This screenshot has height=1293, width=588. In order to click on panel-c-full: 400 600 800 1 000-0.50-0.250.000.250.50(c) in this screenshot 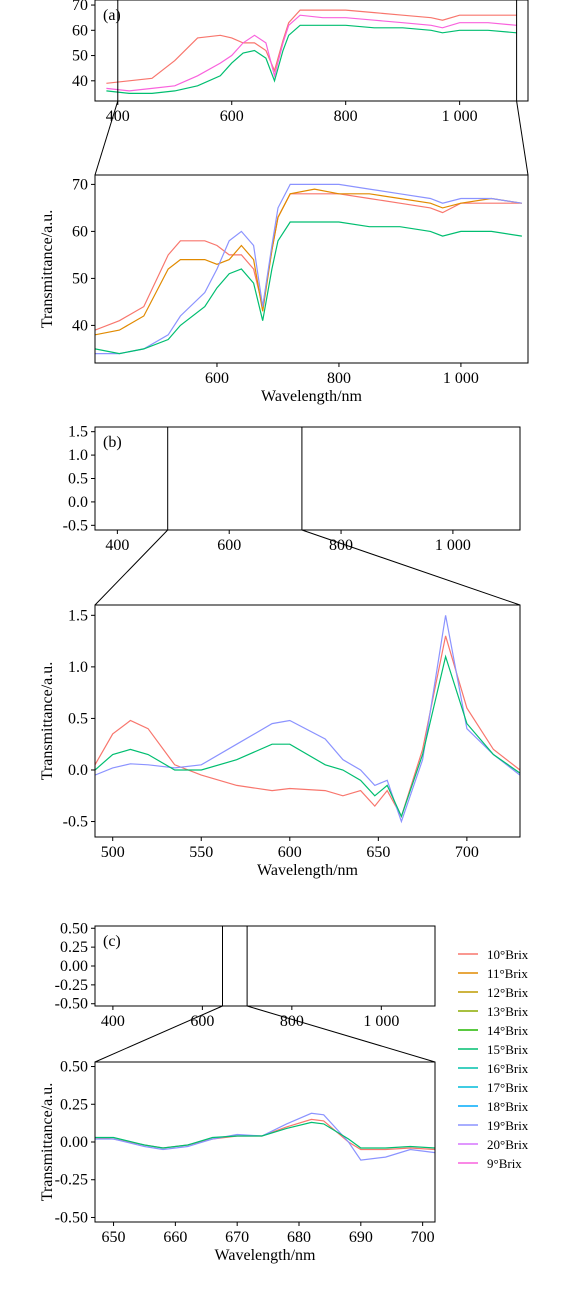, I will do `click(245, 975)`.